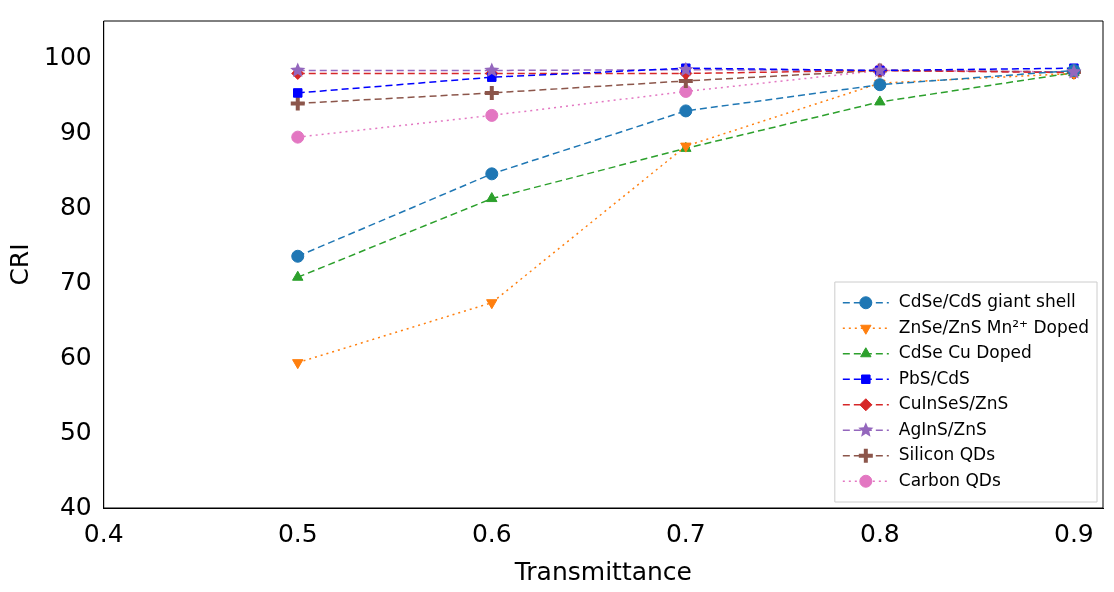  What do you see at coordinates (68, 56) in the screenshot?
I see `y-tick-label: 100` at bounding box center [68, 56].